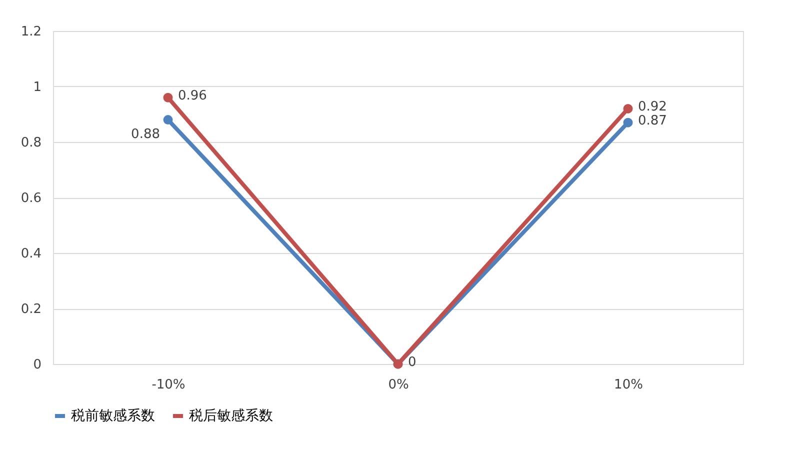 This screenshot has width=798, height=450. Describe the element at coordinates (628, 385) in the screenshot. I see `x-tick-label: 10%` at that location.